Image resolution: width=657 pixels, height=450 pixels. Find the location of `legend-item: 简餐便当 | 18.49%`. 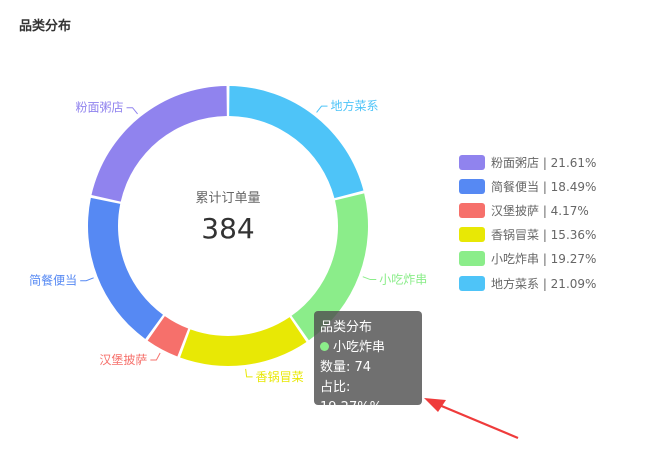

legend-item: 简餐便当 | 18.49% is located at coordinates (554, 186).